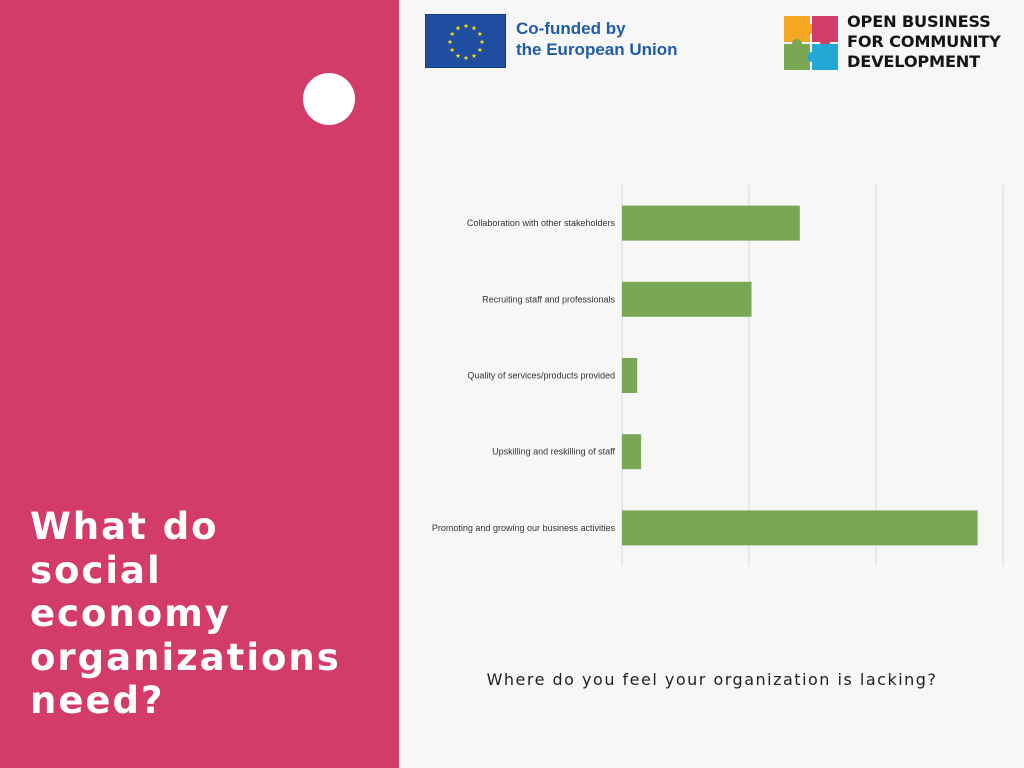  I want to click on ob-logo-line3: DEVELOPMENT, so click(913, 61).